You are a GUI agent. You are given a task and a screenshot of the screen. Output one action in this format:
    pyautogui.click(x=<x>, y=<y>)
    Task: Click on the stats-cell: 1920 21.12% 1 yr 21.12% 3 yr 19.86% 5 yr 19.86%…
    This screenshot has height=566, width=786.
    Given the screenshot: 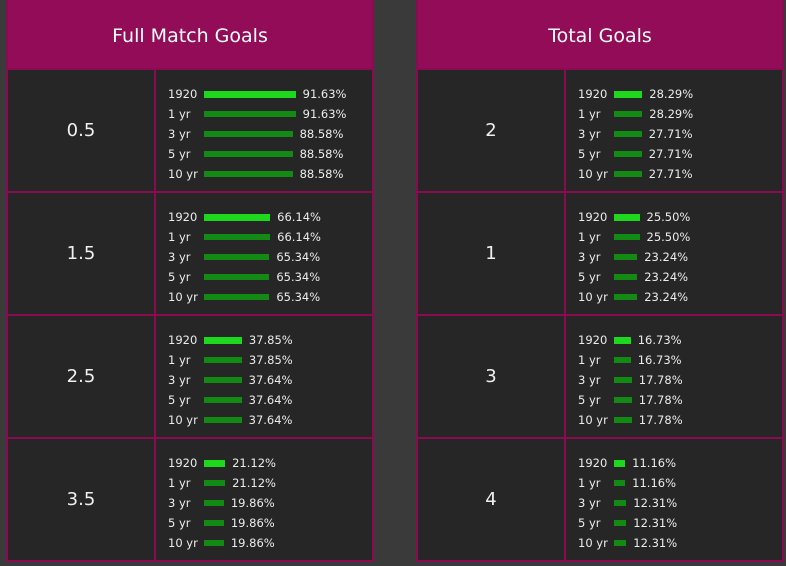 What is the action you would take?
    pyautogui.click(x=264, y=499)
    